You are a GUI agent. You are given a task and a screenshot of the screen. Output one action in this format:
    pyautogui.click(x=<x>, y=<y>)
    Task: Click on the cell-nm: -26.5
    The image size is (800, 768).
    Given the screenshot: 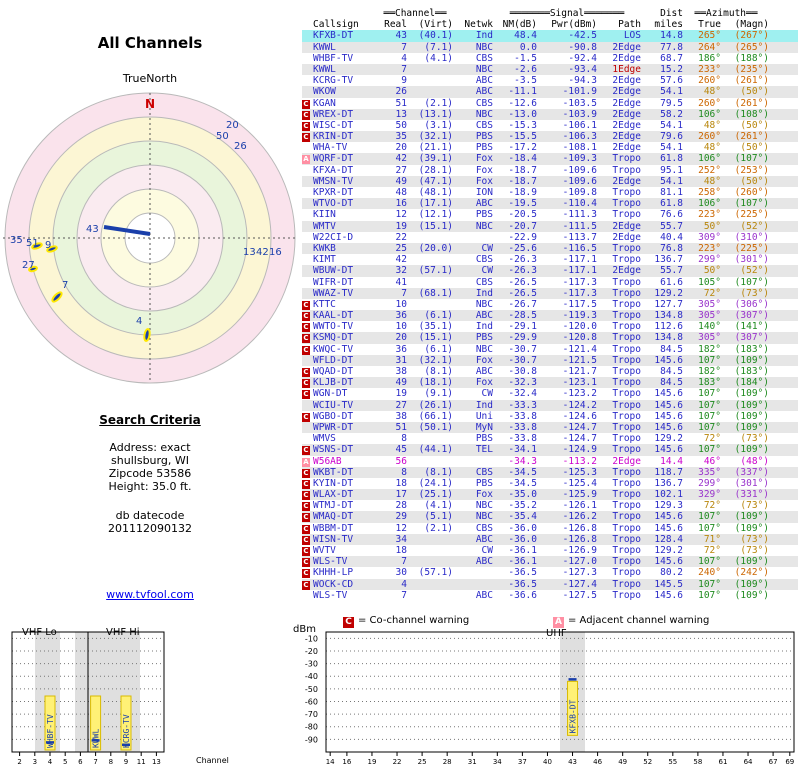 What is the action you would take?
    pyautogui.click(x=522, y=282)
    